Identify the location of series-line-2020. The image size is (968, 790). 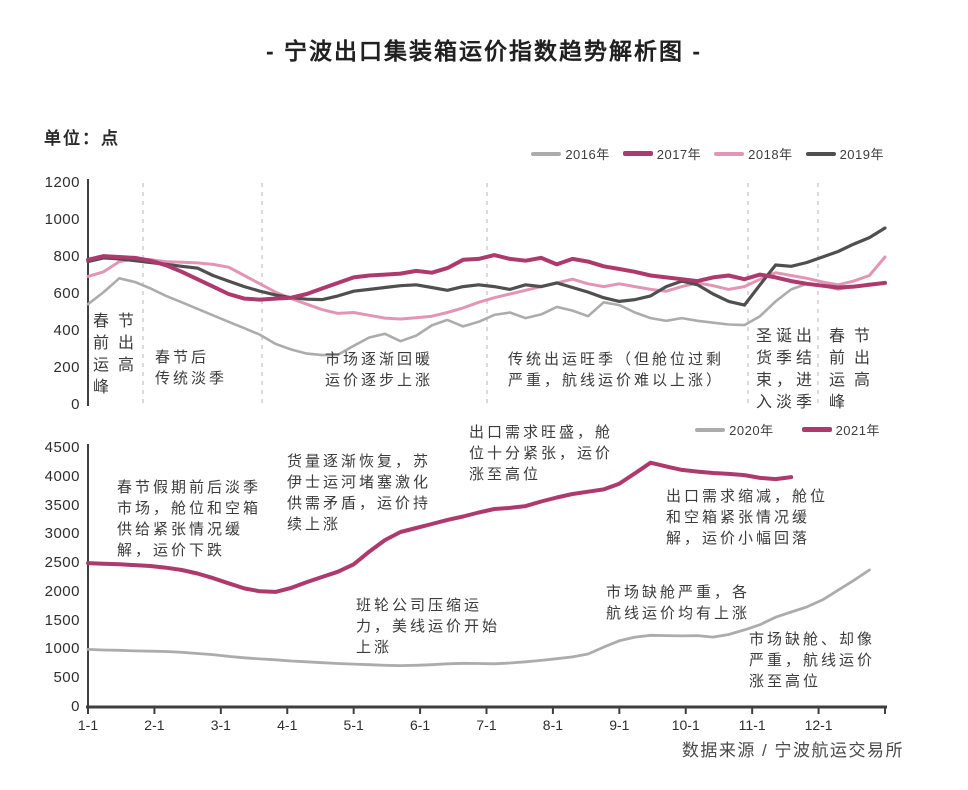
(478, 617).